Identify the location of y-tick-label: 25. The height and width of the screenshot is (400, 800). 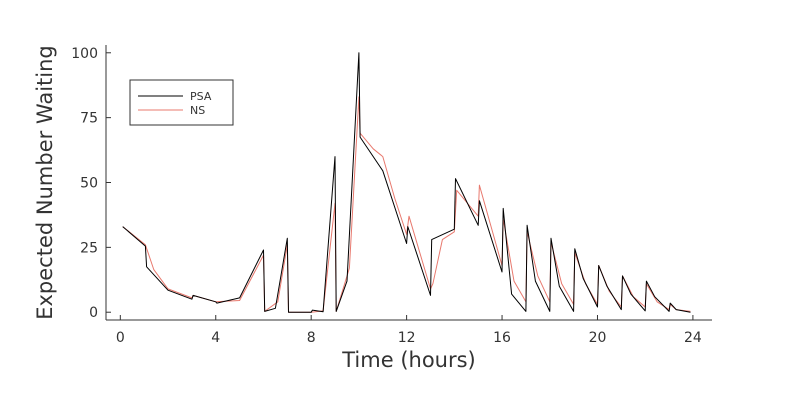
(89, 248).